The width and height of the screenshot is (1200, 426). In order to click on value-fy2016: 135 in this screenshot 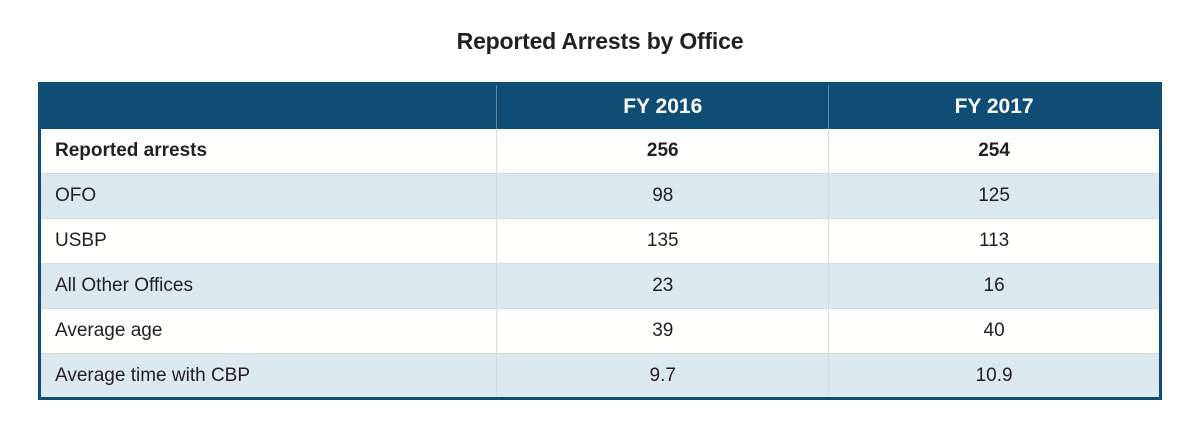, I will do `click(662, 241)`.